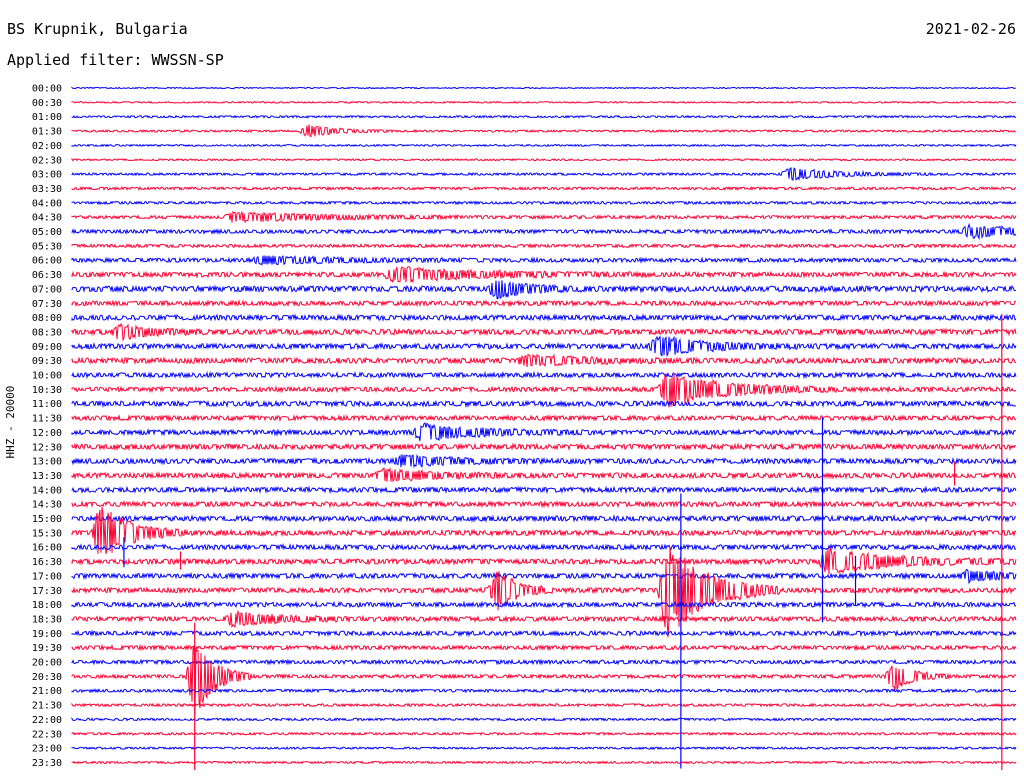  I want to click on filter-label: Applied filter: WWSSN-SP, so click(115, 60).